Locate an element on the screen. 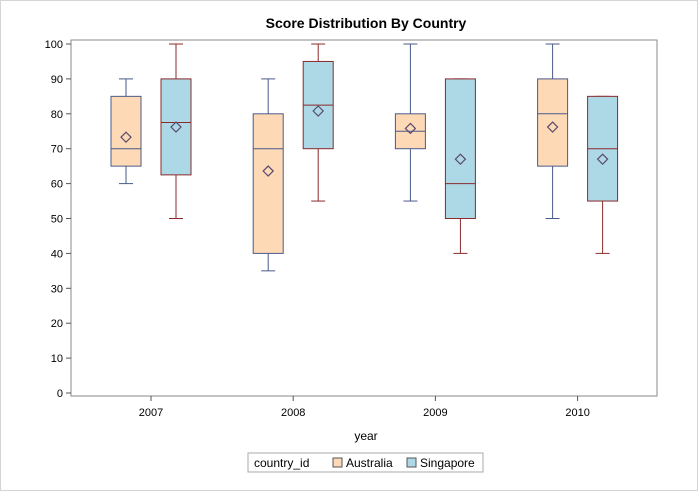 The image size is (698, 496). y-tick-label: 90 is located at coordinates (57, 80).